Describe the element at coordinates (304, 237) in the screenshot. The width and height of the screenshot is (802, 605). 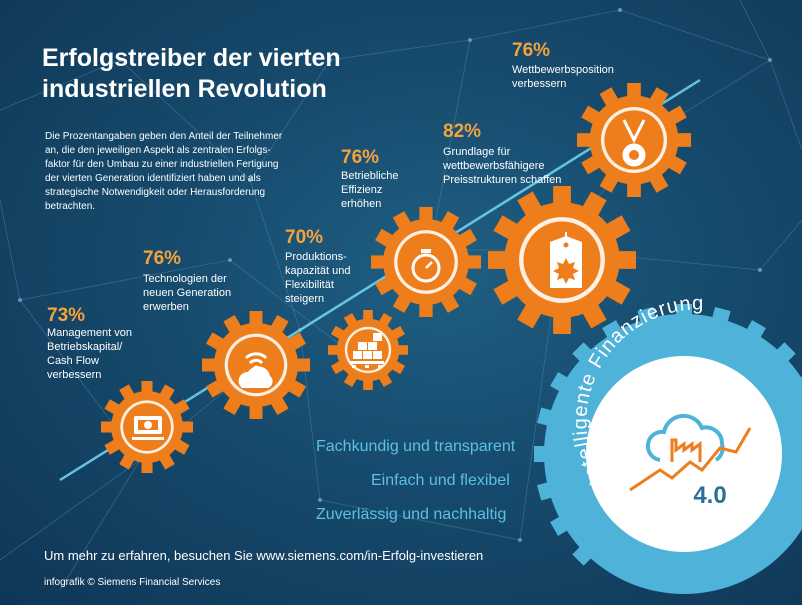
I see `driver-3-percent: 70%` at that location.